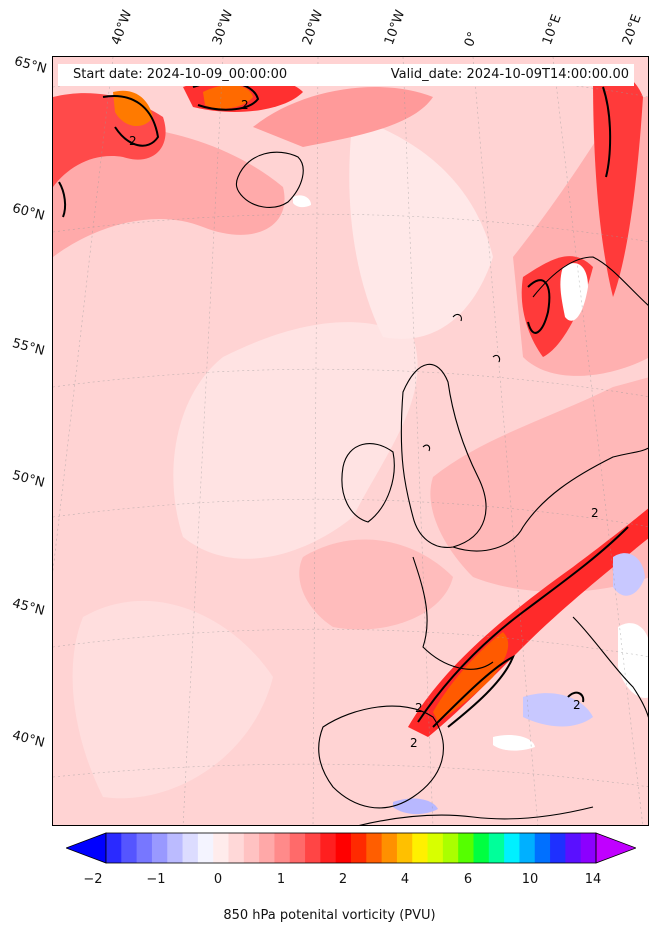 Image resolution: width=659 pixels, height=936 pixels. Describe the element at coordinates (28, 212) in the screenshot. I see `lat-label-60n: 60°N` at that location.